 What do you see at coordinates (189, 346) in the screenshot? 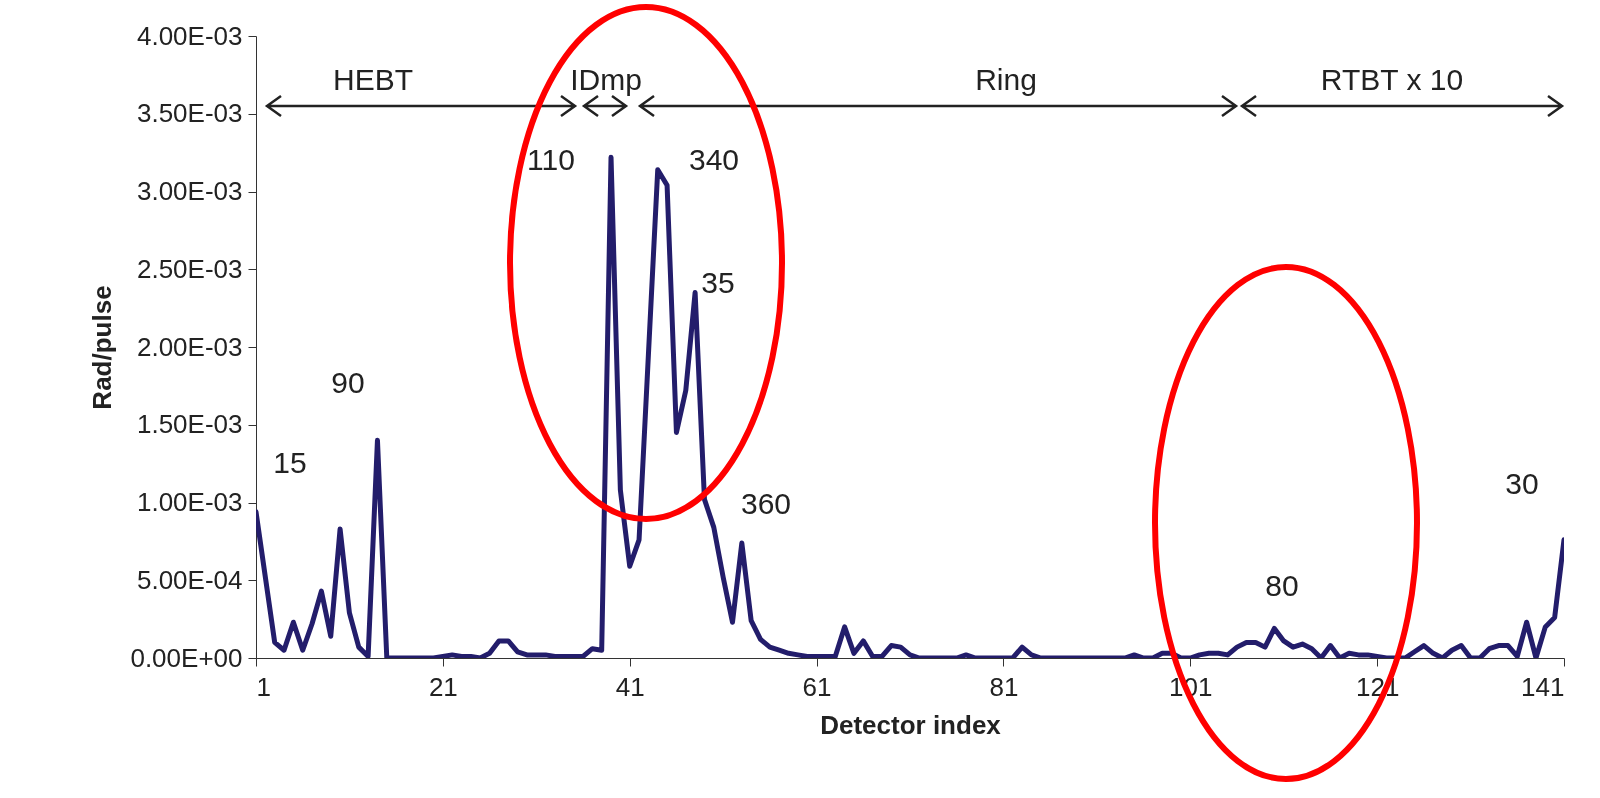
I see `y-tick-label: 2.00E-03` at bounding box center [189, 346].